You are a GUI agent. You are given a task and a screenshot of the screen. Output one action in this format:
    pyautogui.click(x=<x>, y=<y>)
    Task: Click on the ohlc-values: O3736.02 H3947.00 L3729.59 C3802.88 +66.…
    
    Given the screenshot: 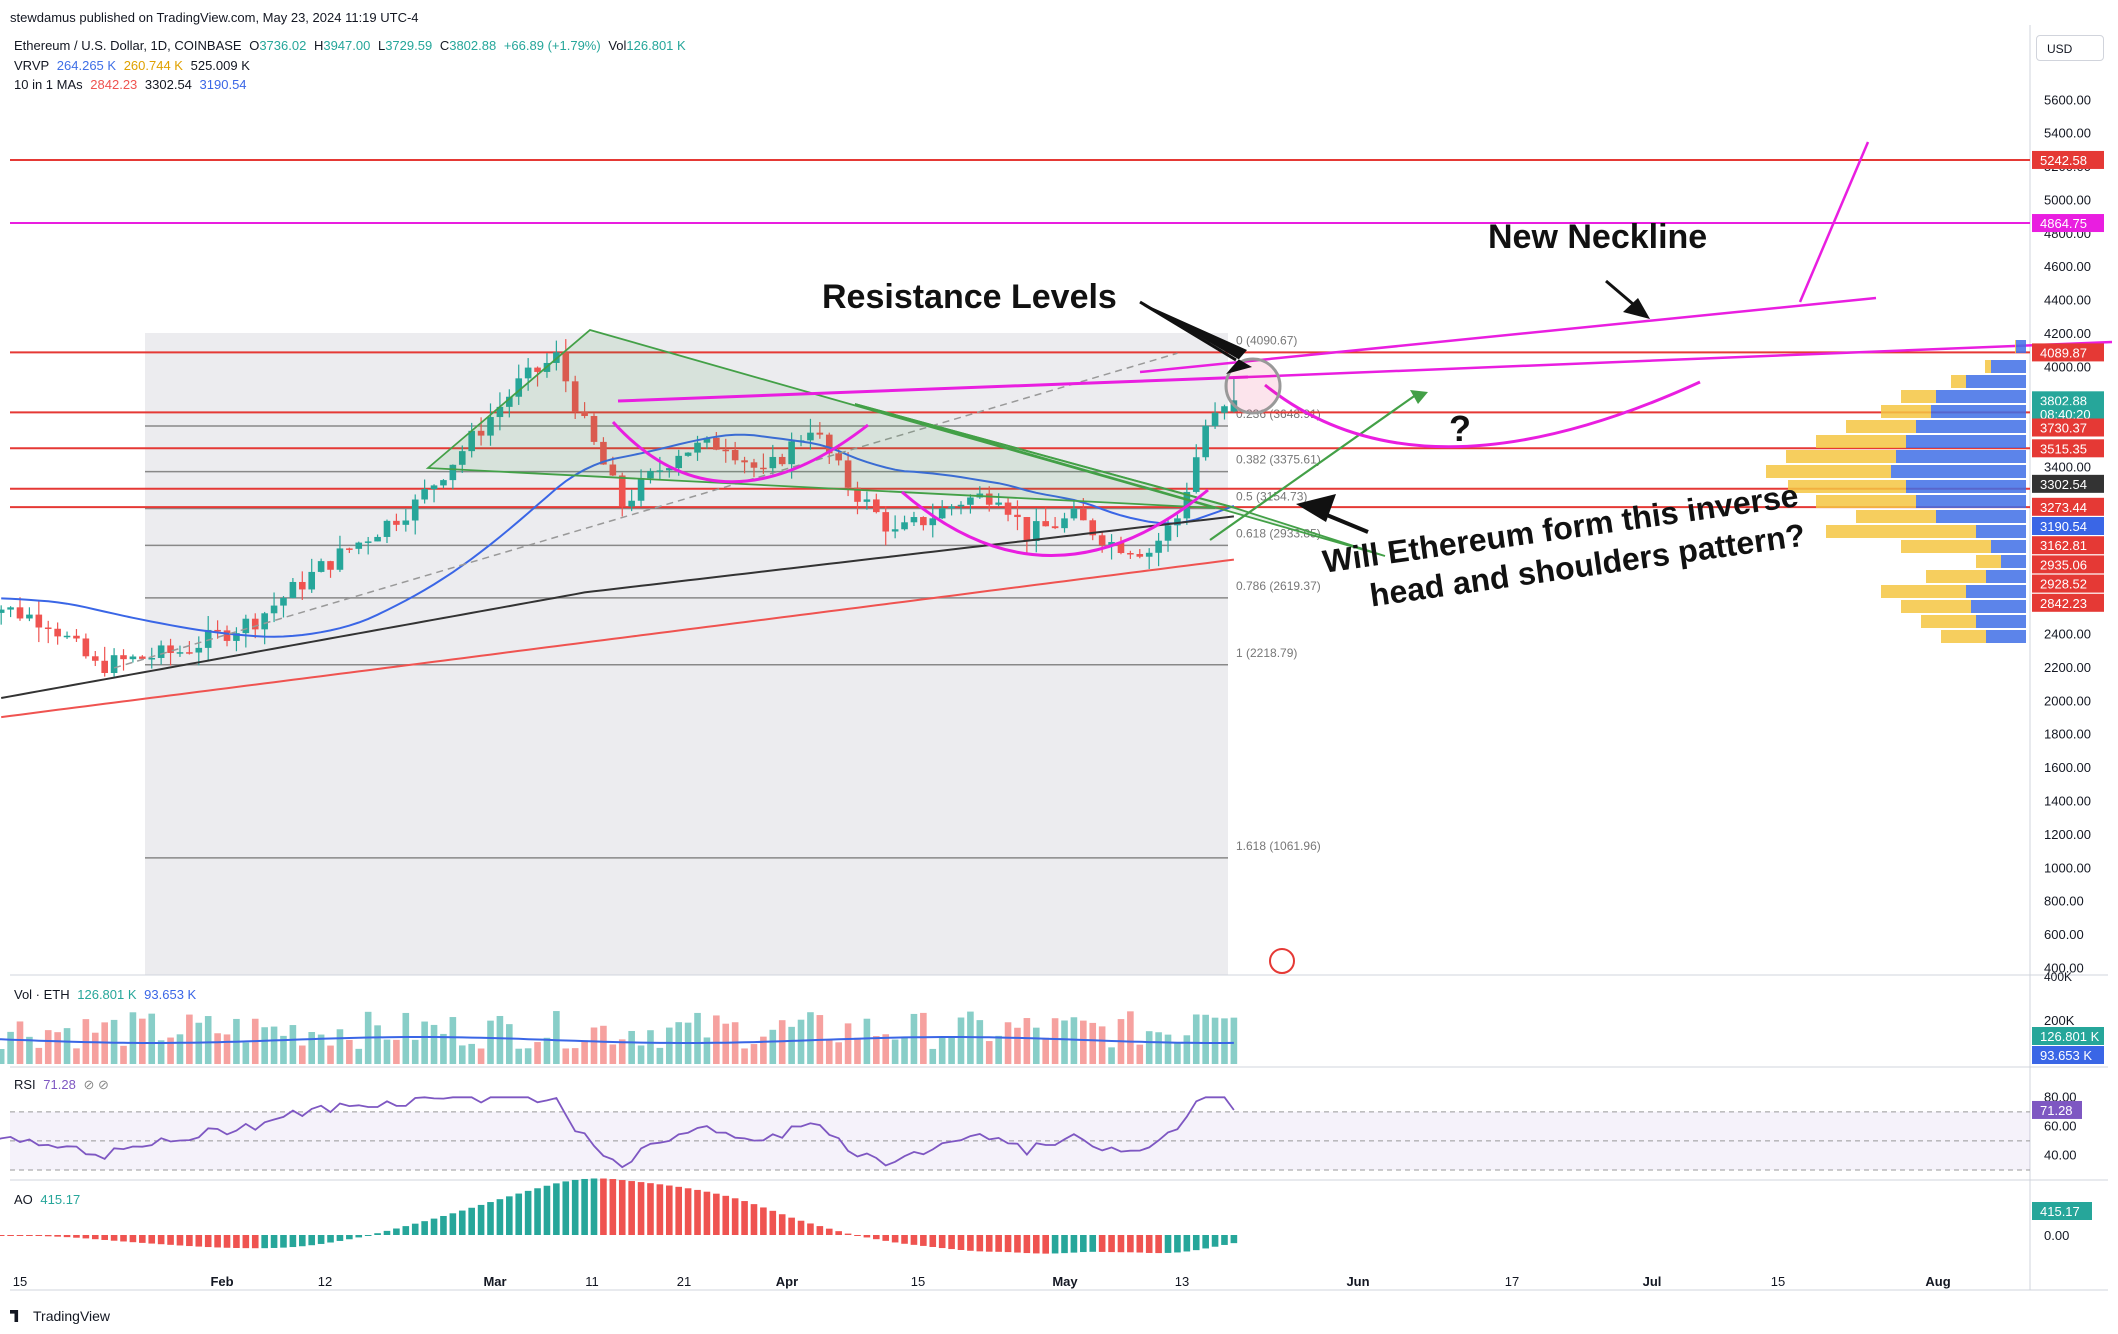 What is the action you would take?
    pyautogui.click(x=467, y=45)
    